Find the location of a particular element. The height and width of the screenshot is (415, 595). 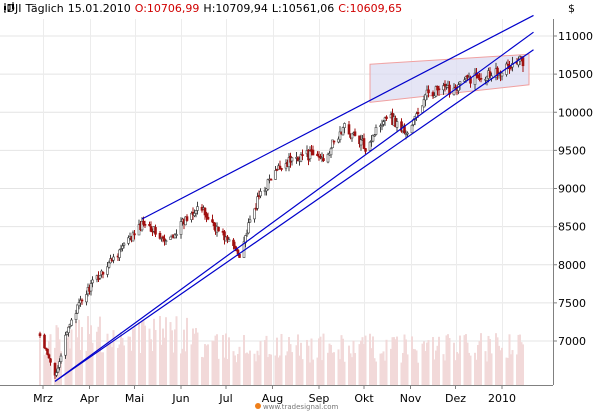

header-date: 15.01.2010 is located at coordinates (99, 8).